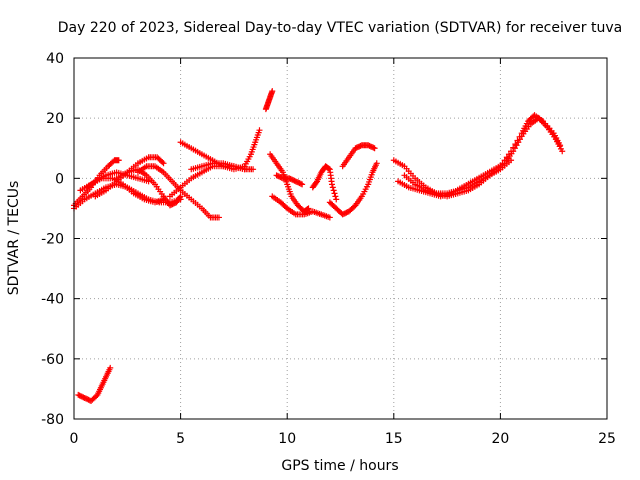 The width and height of the screenshot is (640, 480). What do you see at coordinates (117, 180) in the screenshot?
I see `series-pass-d` at bounding box center [117, 180].